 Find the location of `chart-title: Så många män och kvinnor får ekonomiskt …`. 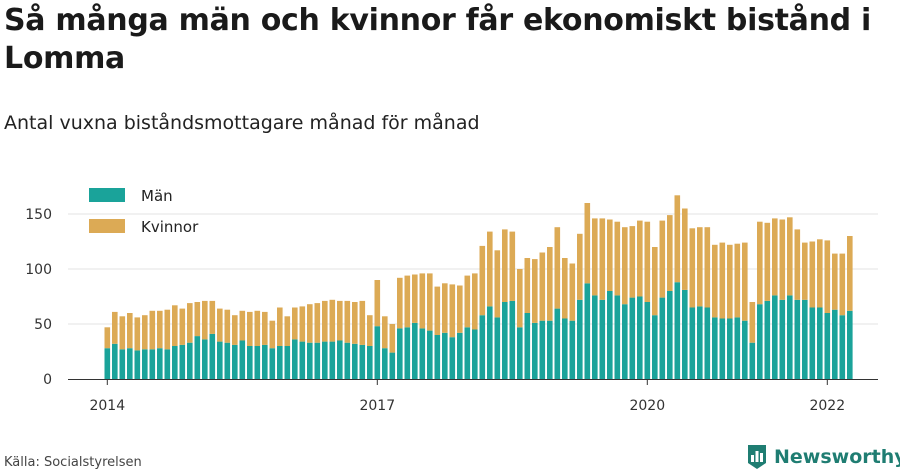

chart-title: Så många män och kvinnor får ekonomiskt … is located at coordinates (437, 39).